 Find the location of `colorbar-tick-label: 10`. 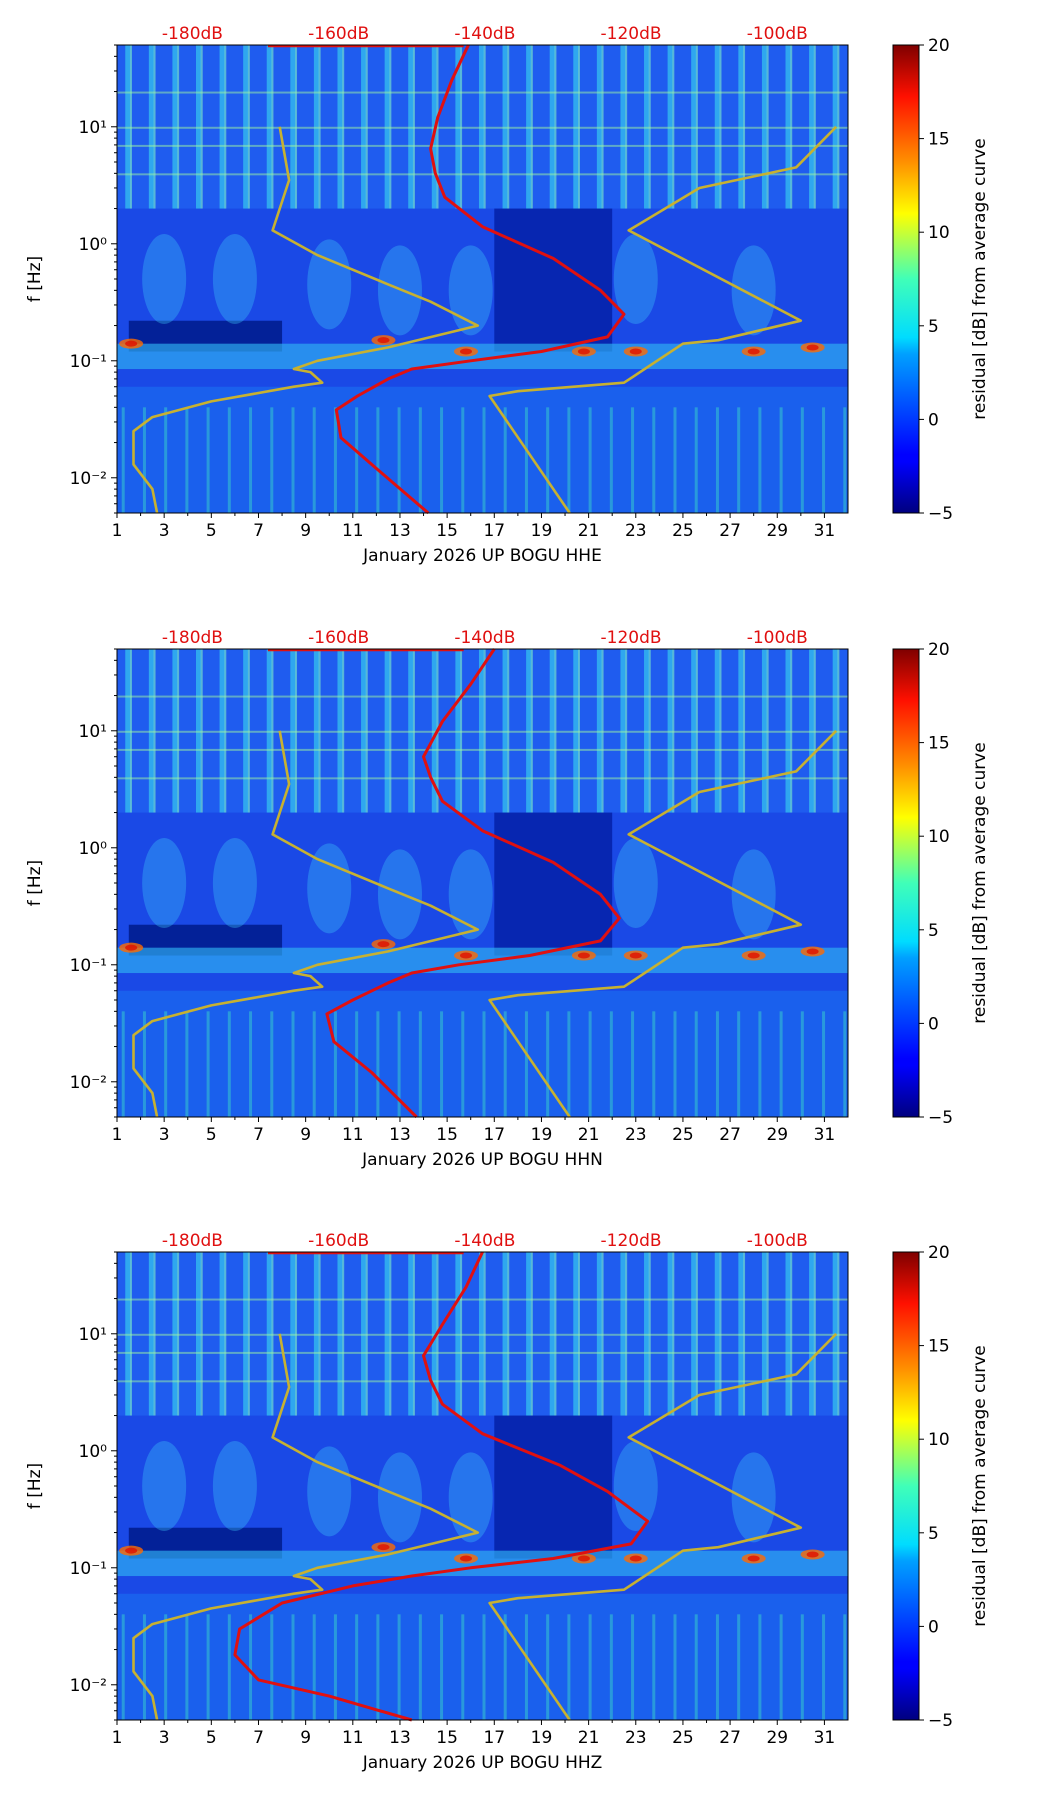

colorbar-tick-label: 10 is located at coordinates (939, 1440).